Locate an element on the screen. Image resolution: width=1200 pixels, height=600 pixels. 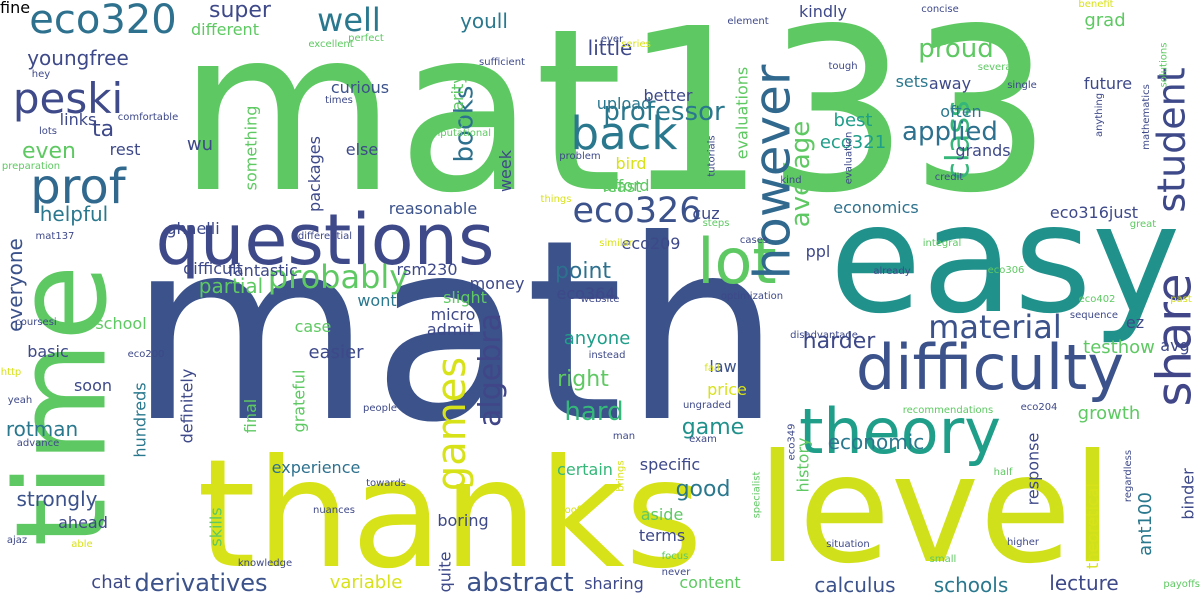
word: fall is located at coordinates (712, 368).